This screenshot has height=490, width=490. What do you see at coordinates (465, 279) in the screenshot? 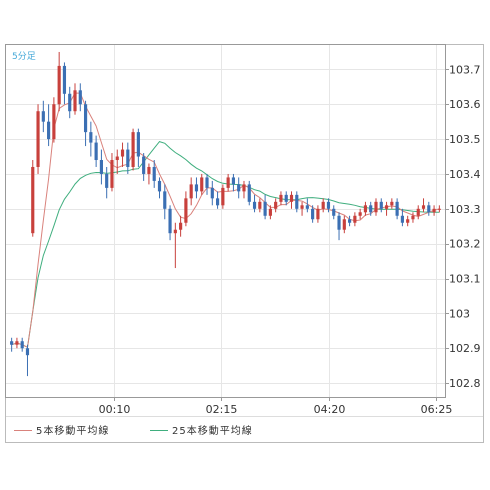
I see `y-tick-label: 103.1` at bounding box center [465, 279].